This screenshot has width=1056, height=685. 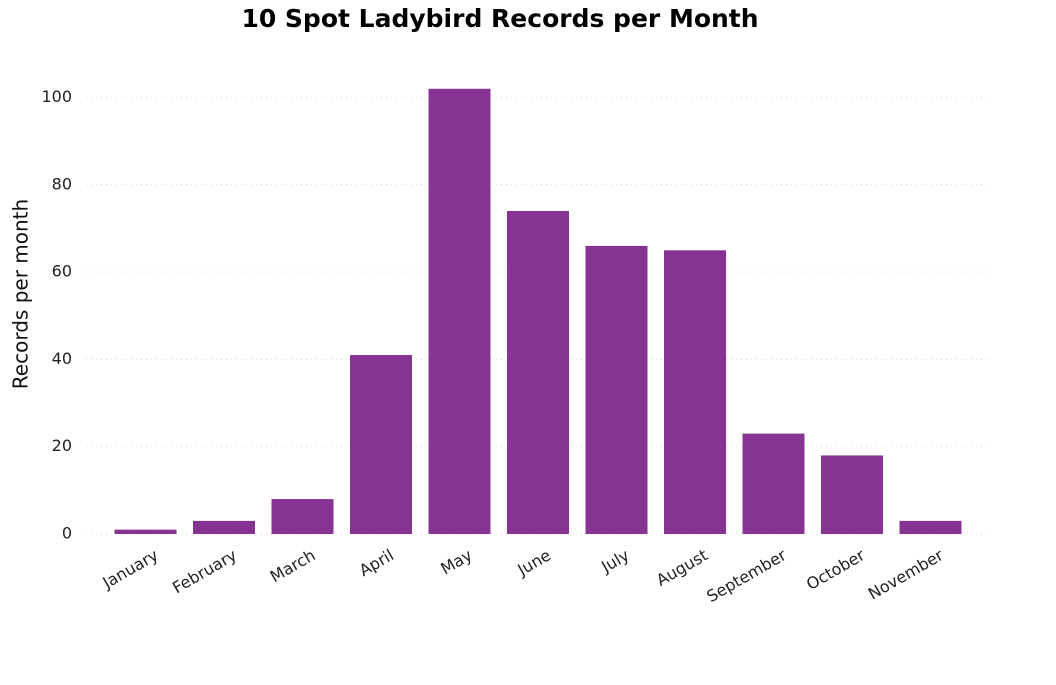 What do you see at coordinates (130, 568) in the screenshot?
I see `x-tick-label-january: January` at bounding box center [130, 568].